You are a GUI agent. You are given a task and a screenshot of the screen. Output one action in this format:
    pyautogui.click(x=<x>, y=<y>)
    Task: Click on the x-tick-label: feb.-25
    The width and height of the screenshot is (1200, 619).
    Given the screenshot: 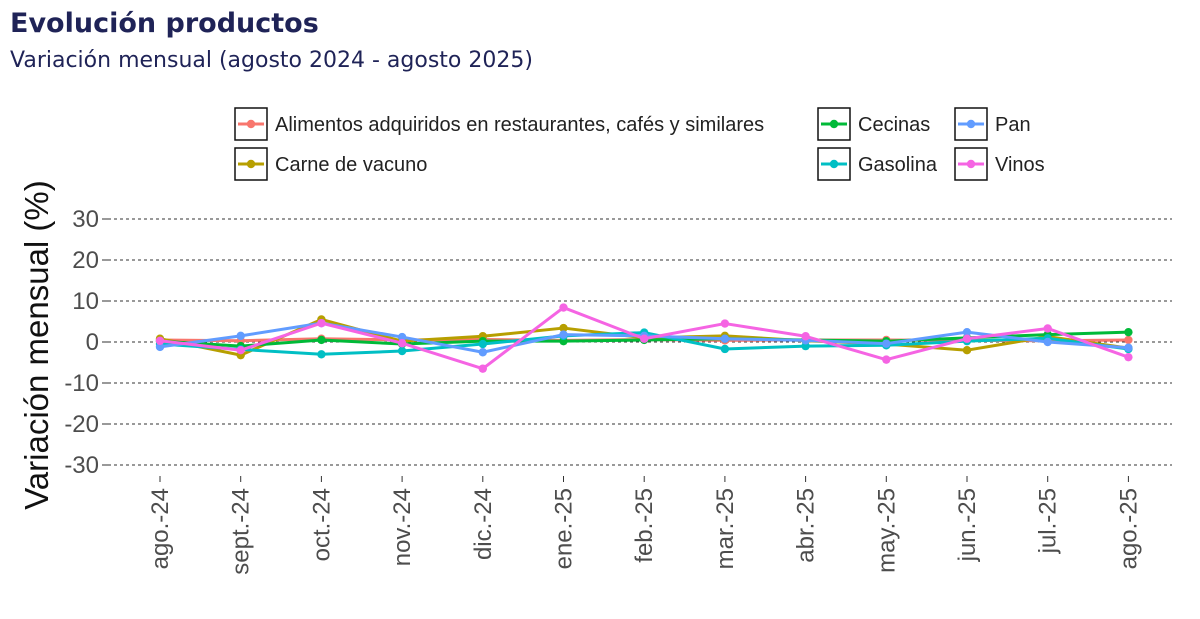 What is the action you would take?
    pyautogui.click(x=644, y=525)
    